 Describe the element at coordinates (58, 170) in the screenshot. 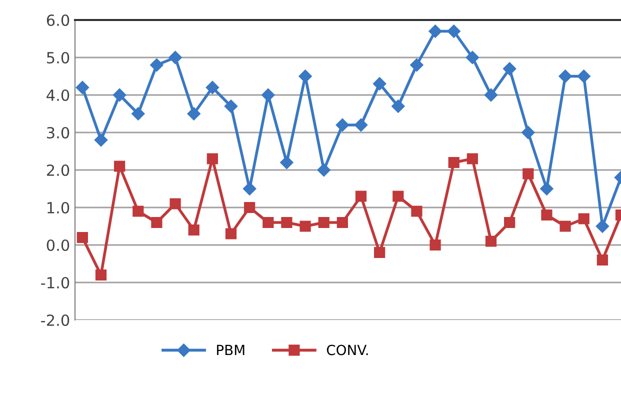

I see `y-tick-label: 2.0` at that location.